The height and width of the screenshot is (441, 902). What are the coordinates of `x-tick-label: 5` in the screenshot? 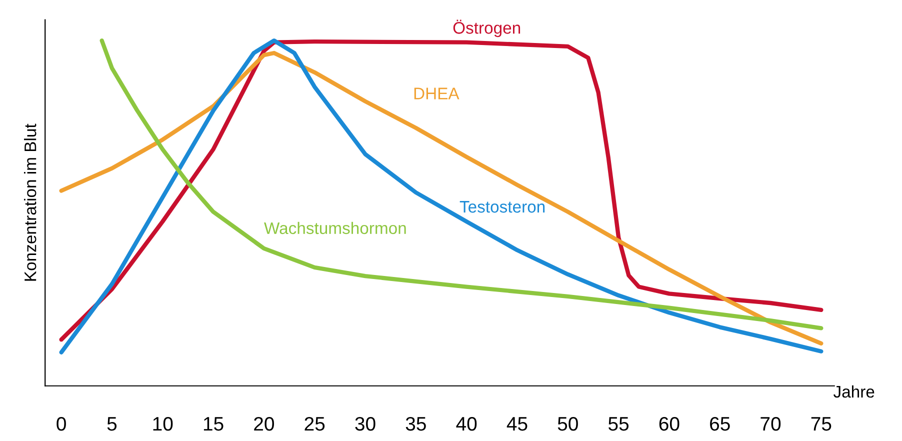 It's located at (112, 424).